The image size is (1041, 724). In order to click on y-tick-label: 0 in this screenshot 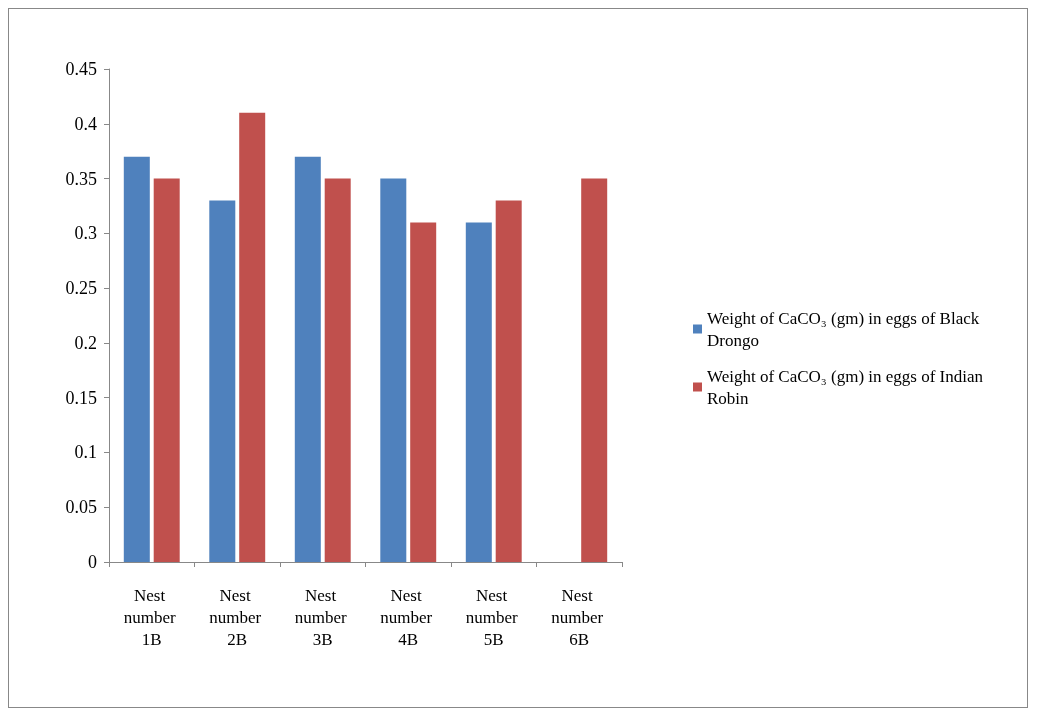, I will do `click(92, 562)`.